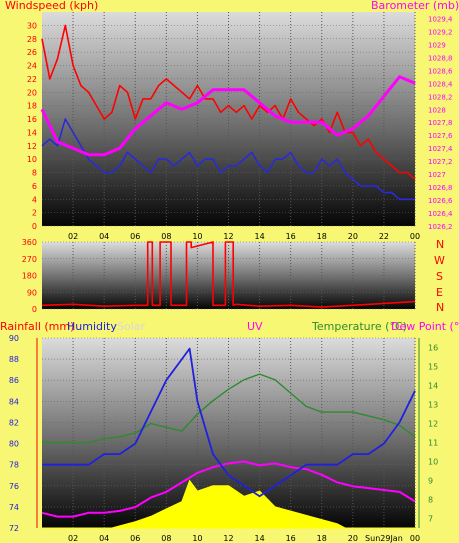 Image resolution: width=459 pixels, height=543 pixels. Describe the element at coordinates (430, 481) in the screenshot. I see `temperature-tick-label: 9` at that location.